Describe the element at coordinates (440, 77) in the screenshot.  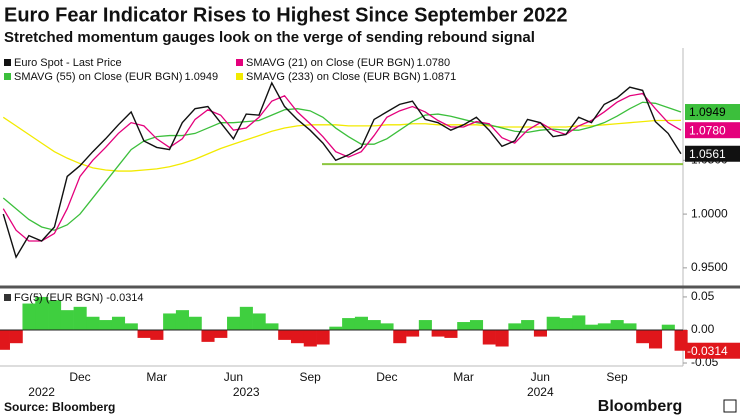
I see `legend-value: 1.0871` at that location.